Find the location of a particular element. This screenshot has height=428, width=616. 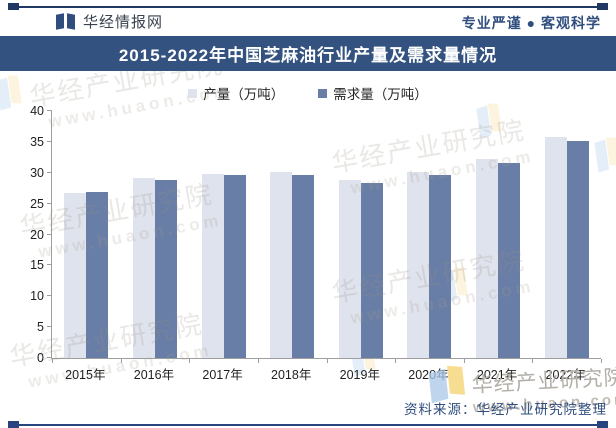

header-slogan: 专业严谨 ● 客观科学 is located at coordinates (531, 23).